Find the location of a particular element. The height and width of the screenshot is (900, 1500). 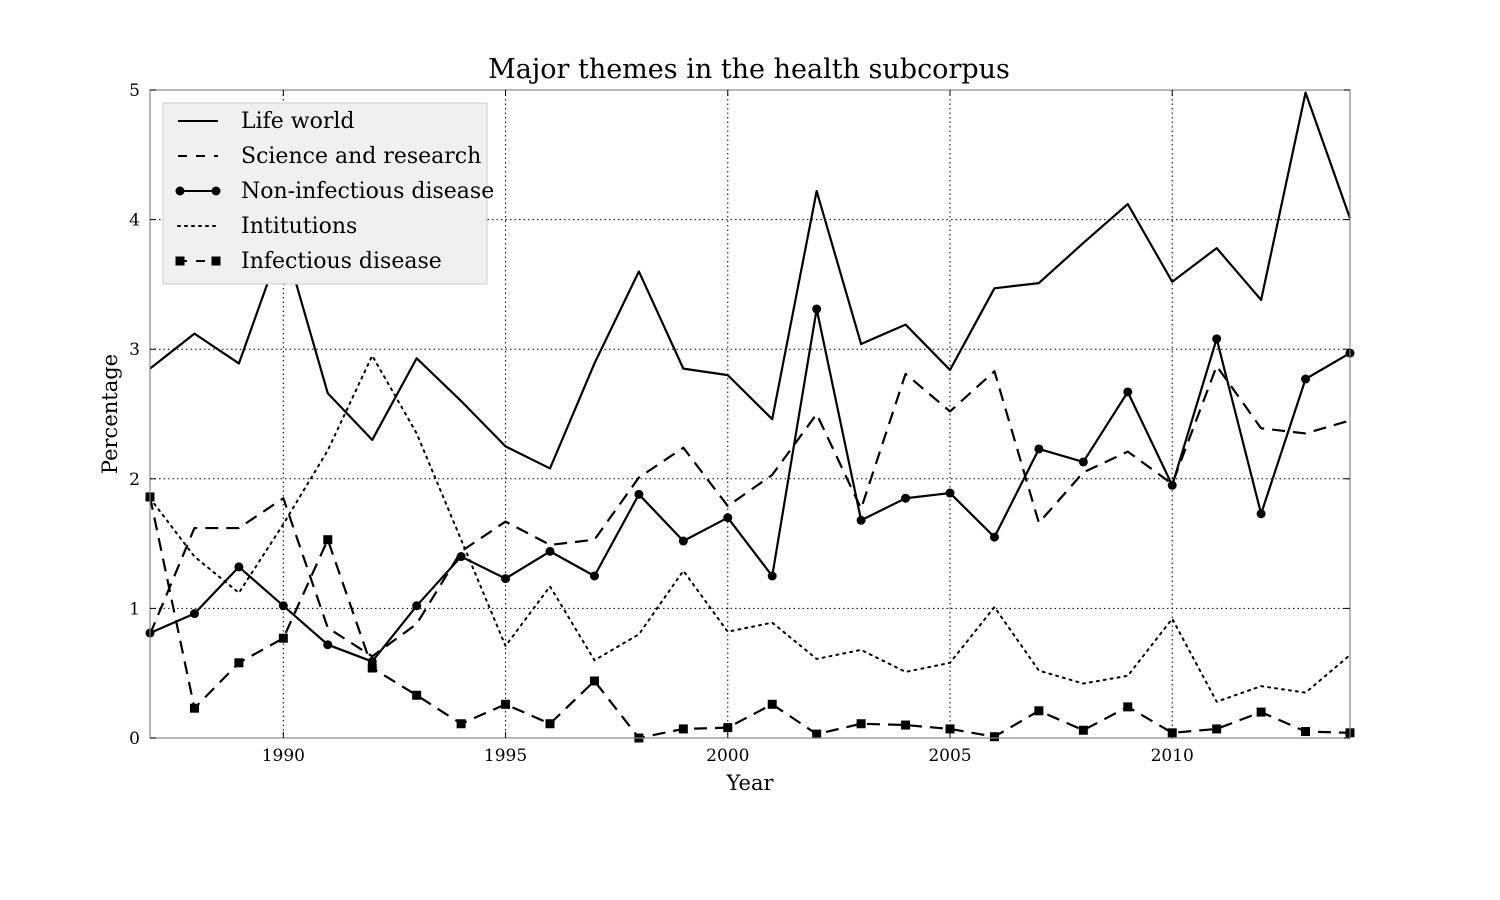

legend-item-intitutions: Intitutions is located at coordinates (267, 226).